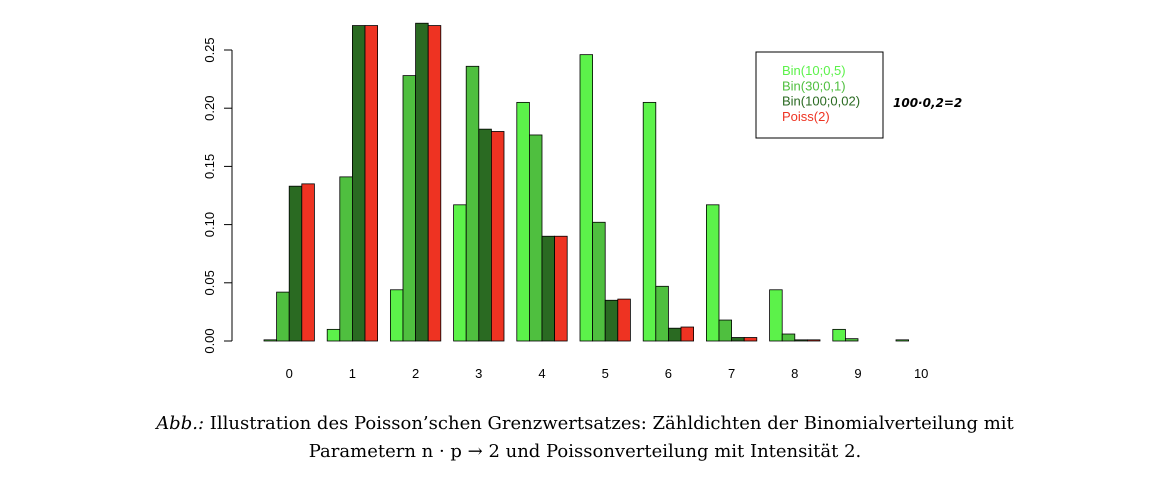  I want to click on x-tick-label: 1, so click(352, 373).